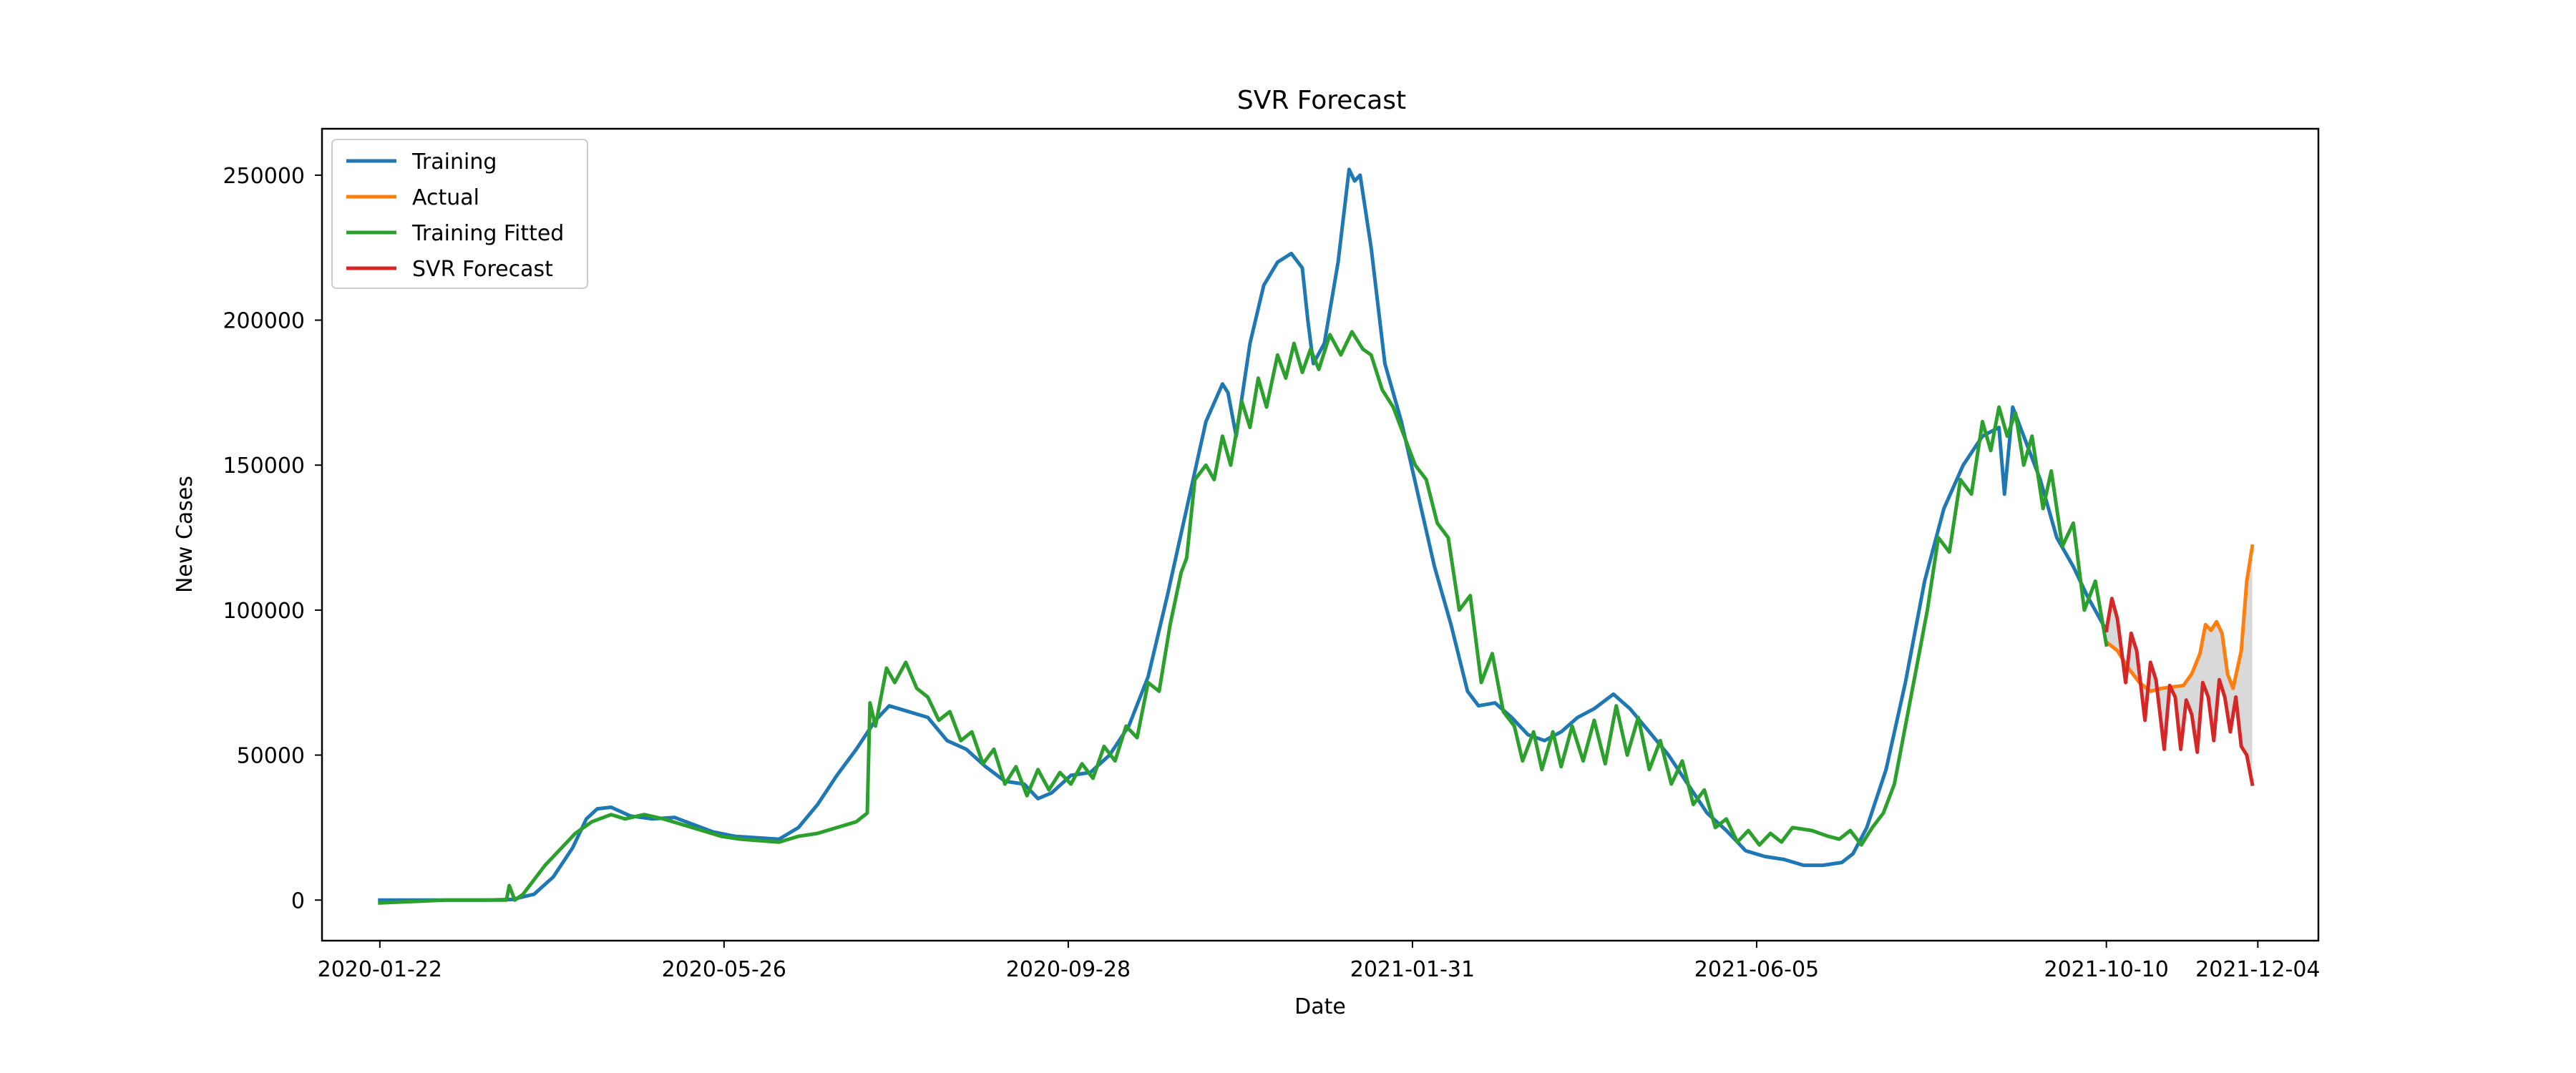 The height and width of the screenshot is (1073, 2576). What do you see at coordinates (1320, 1007) in the screenshot?
I see `x-axis-label: Date` at bounding box center [1320, 1007].